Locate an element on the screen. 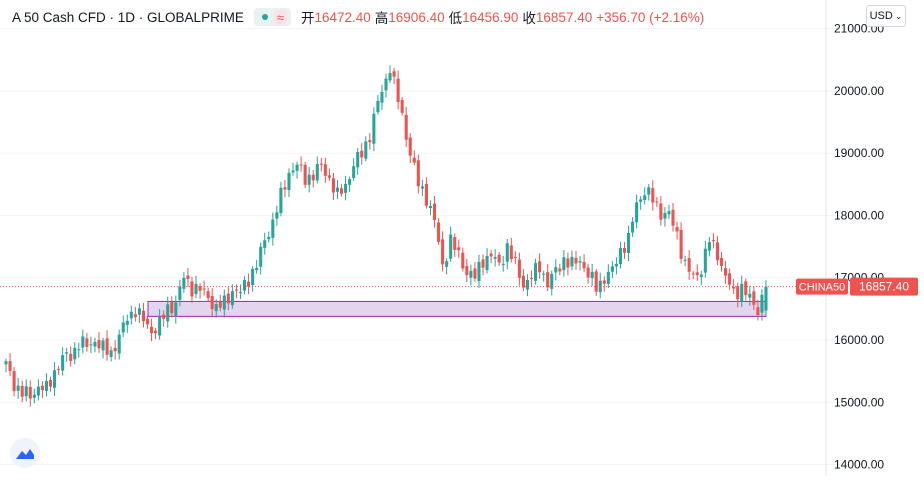  support-zone is located at coordinates (457, 308).